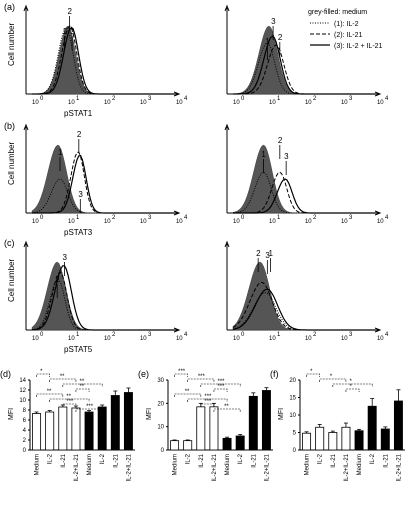 The height and width of the screenshot is (508, 412). I want to click on x-tick-label: 10¹, so click(74, 101).